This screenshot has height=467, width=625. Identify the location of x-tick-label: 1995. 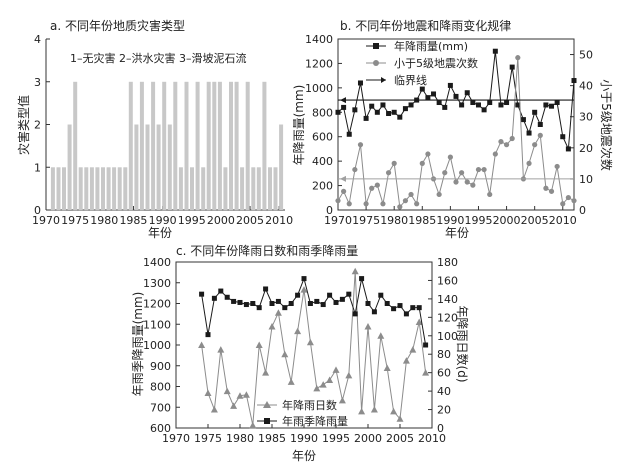
(192, 220).